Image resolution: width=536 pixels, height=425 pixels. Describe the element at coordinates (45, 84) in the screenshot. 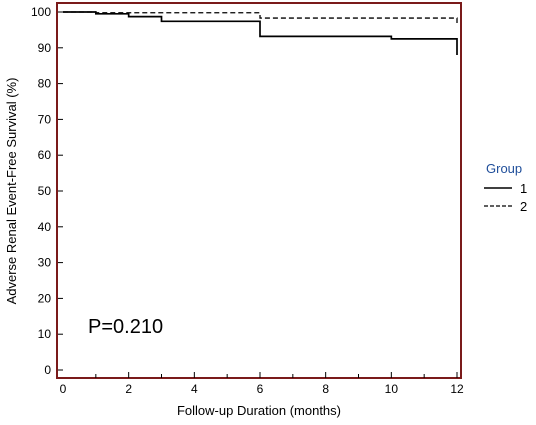

I see `y-tick-label-8: 80` at that location.